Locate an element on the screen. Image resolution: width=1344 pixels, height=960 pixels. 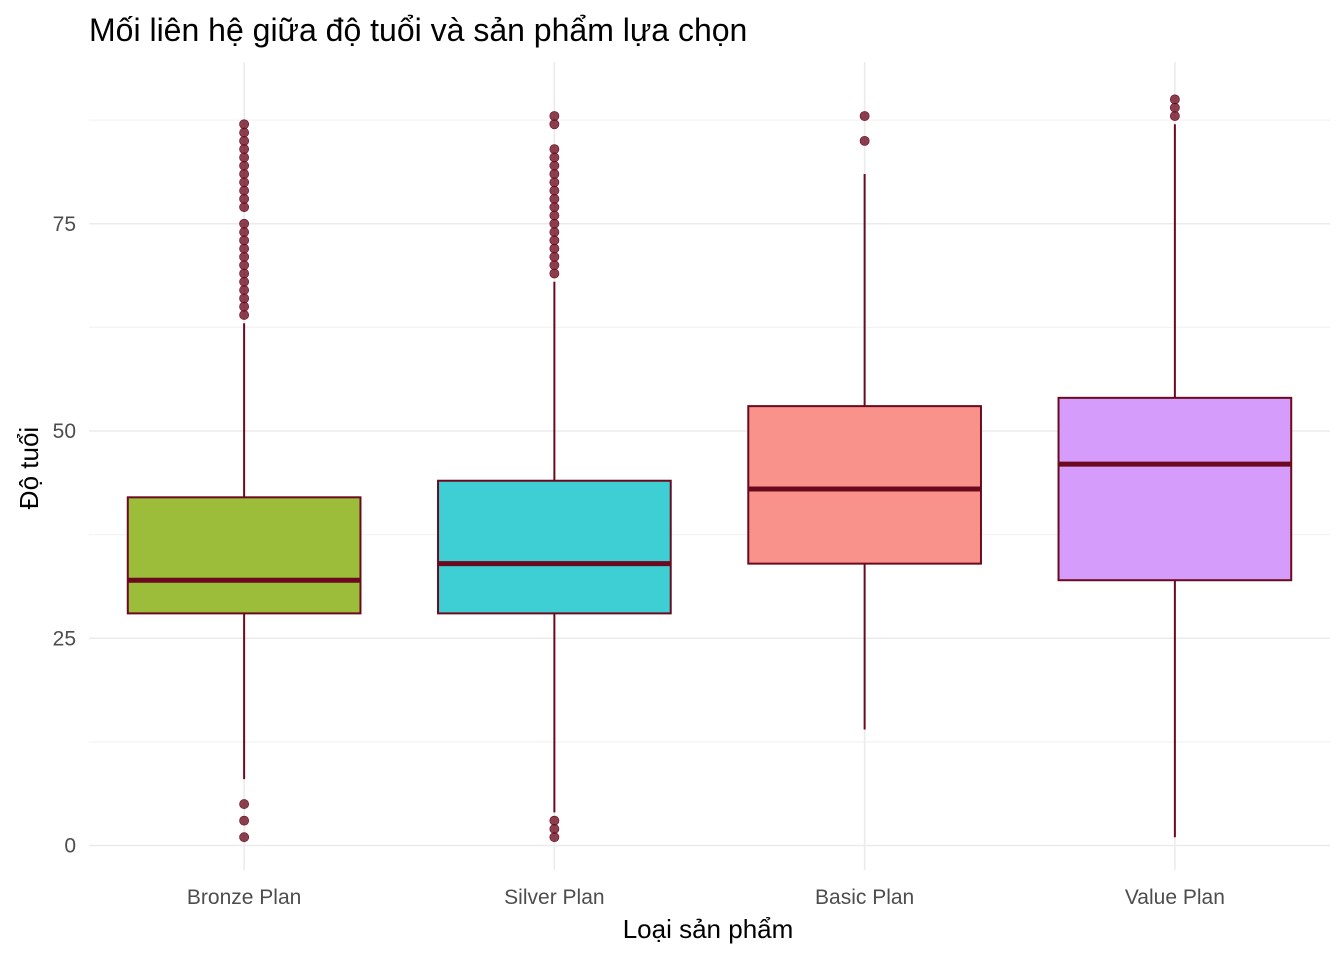
y-tick-label: 0 is located at coordinates (70, 846).